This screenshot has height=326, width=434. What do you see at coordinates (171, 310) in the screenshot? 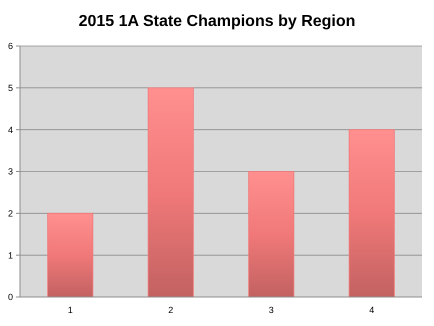
I see `x-tick-label: 2` at bounding box center [171, 310].